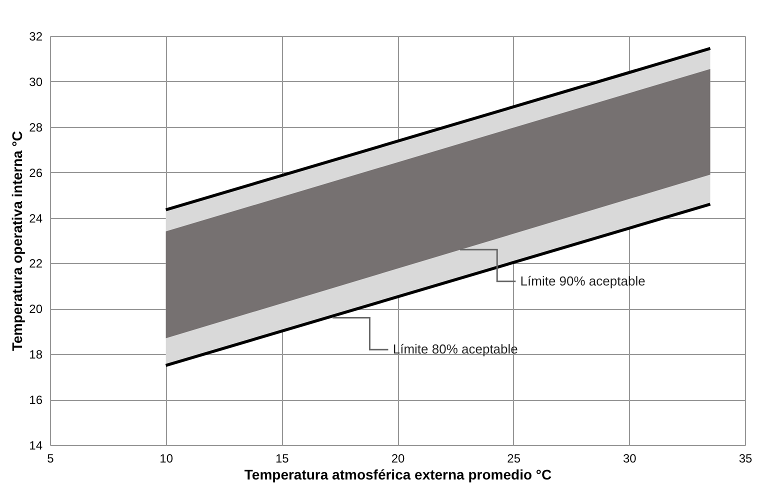 The height and width of the screenshot is (492, 772). I want to click on y-tick-label: 24, so click(36, 218).